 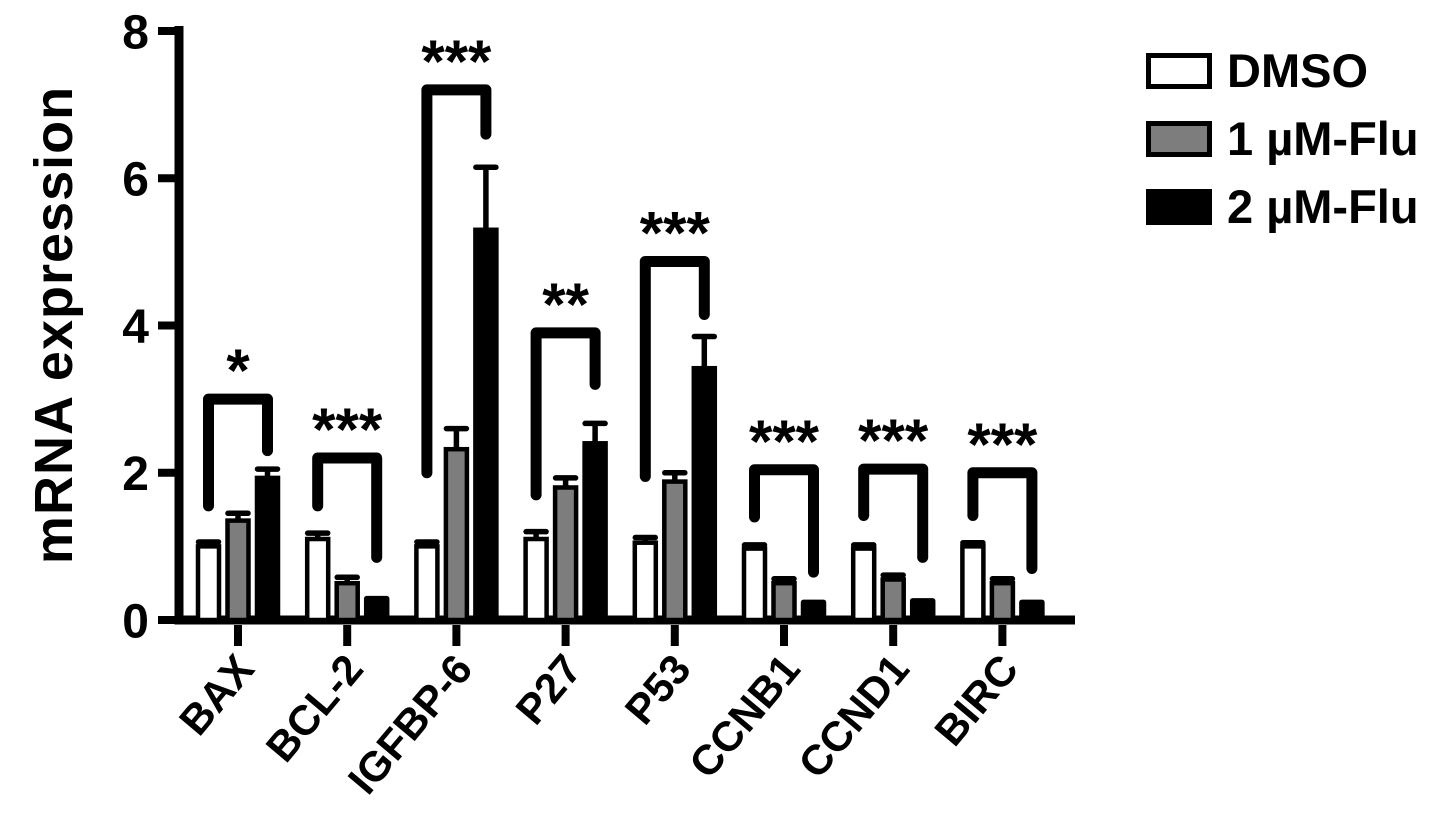 I want to click on significance-bracket-P53, so click(x=674, y=368).